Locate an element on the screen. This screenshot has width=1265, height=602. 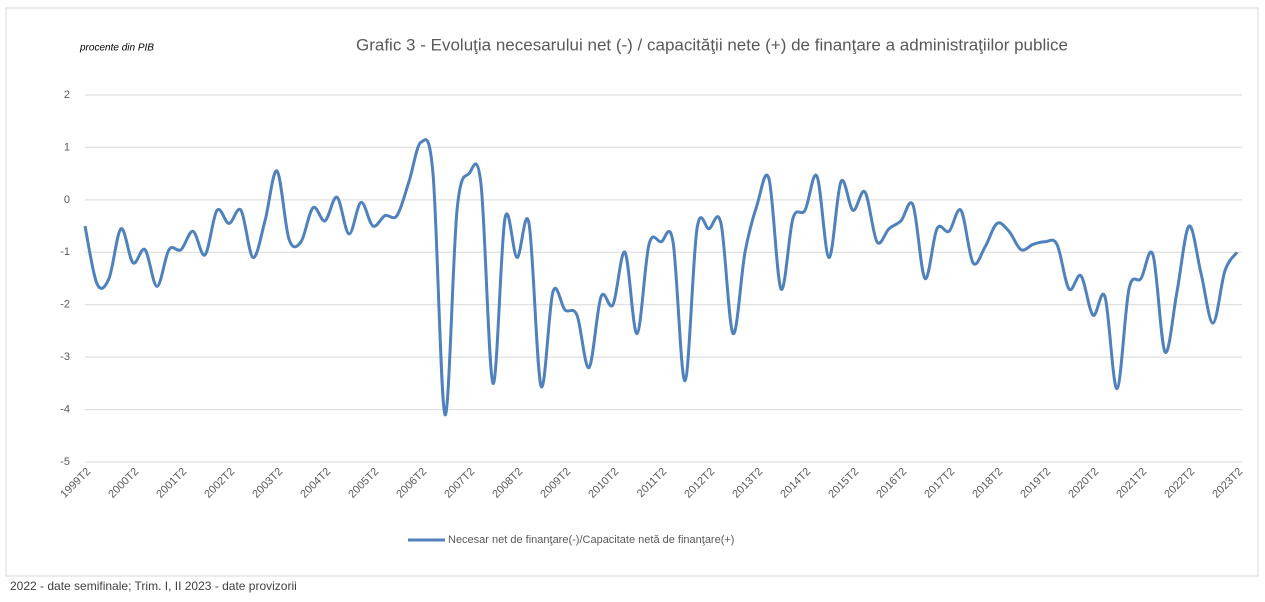
y-tick-label: 0 is located at coordinates (67, 200).